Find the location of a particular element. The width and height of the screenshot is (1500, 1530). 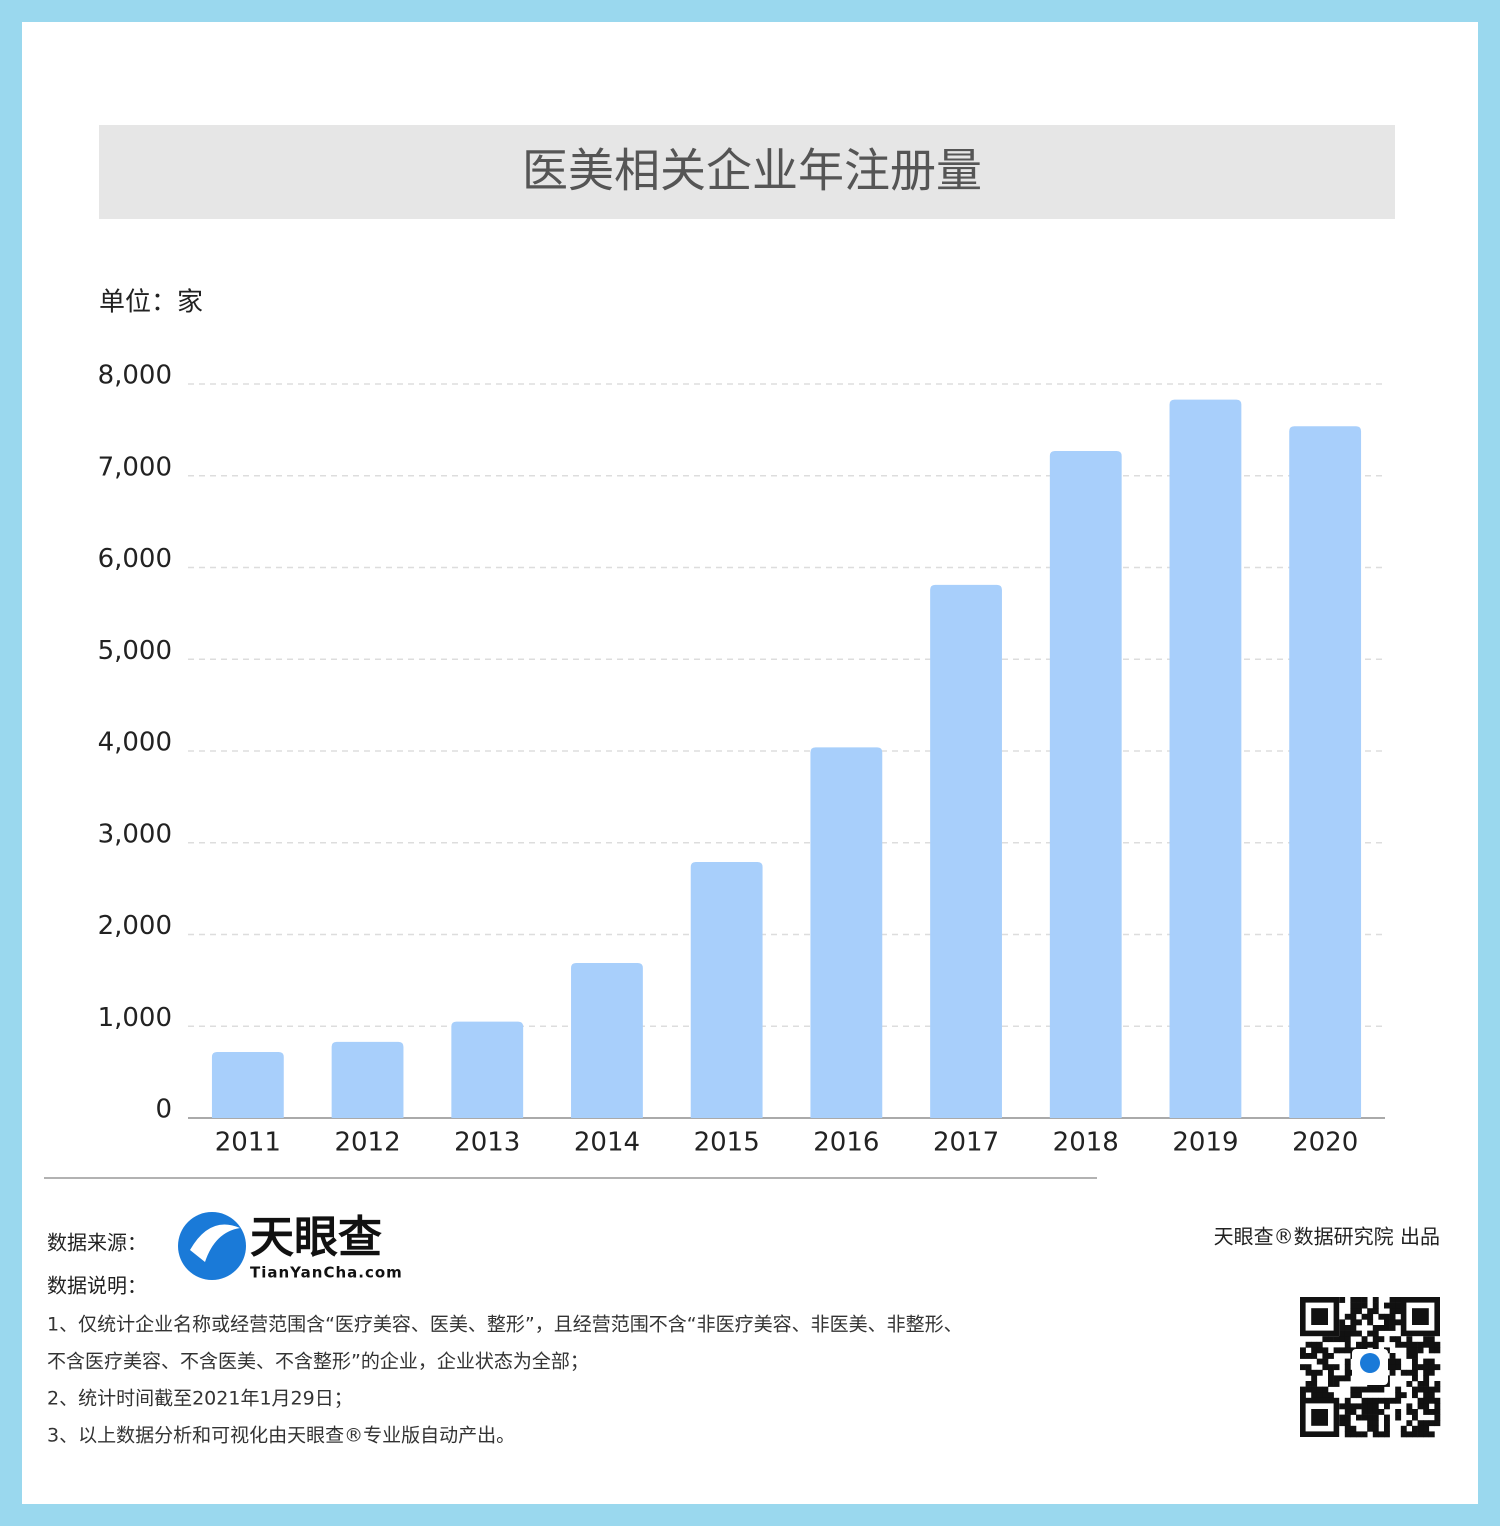

x-tick-label: 2018 is located at coordinates (1086, 1143).